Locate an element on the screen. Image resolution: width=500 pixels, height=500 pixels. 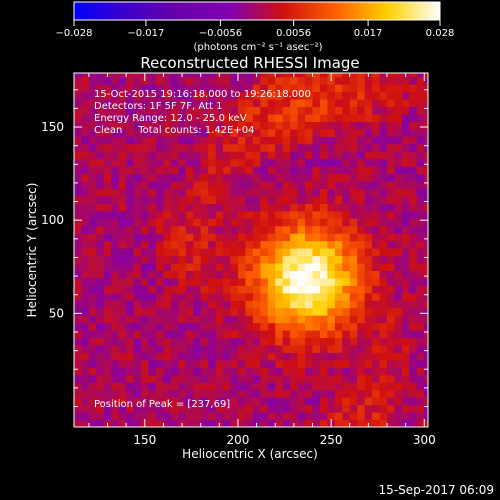
colorbar-ticks: −0.028 −0.017 −0.0056 0.0056 0.017 0.028 is located at coordinates (254, 29).